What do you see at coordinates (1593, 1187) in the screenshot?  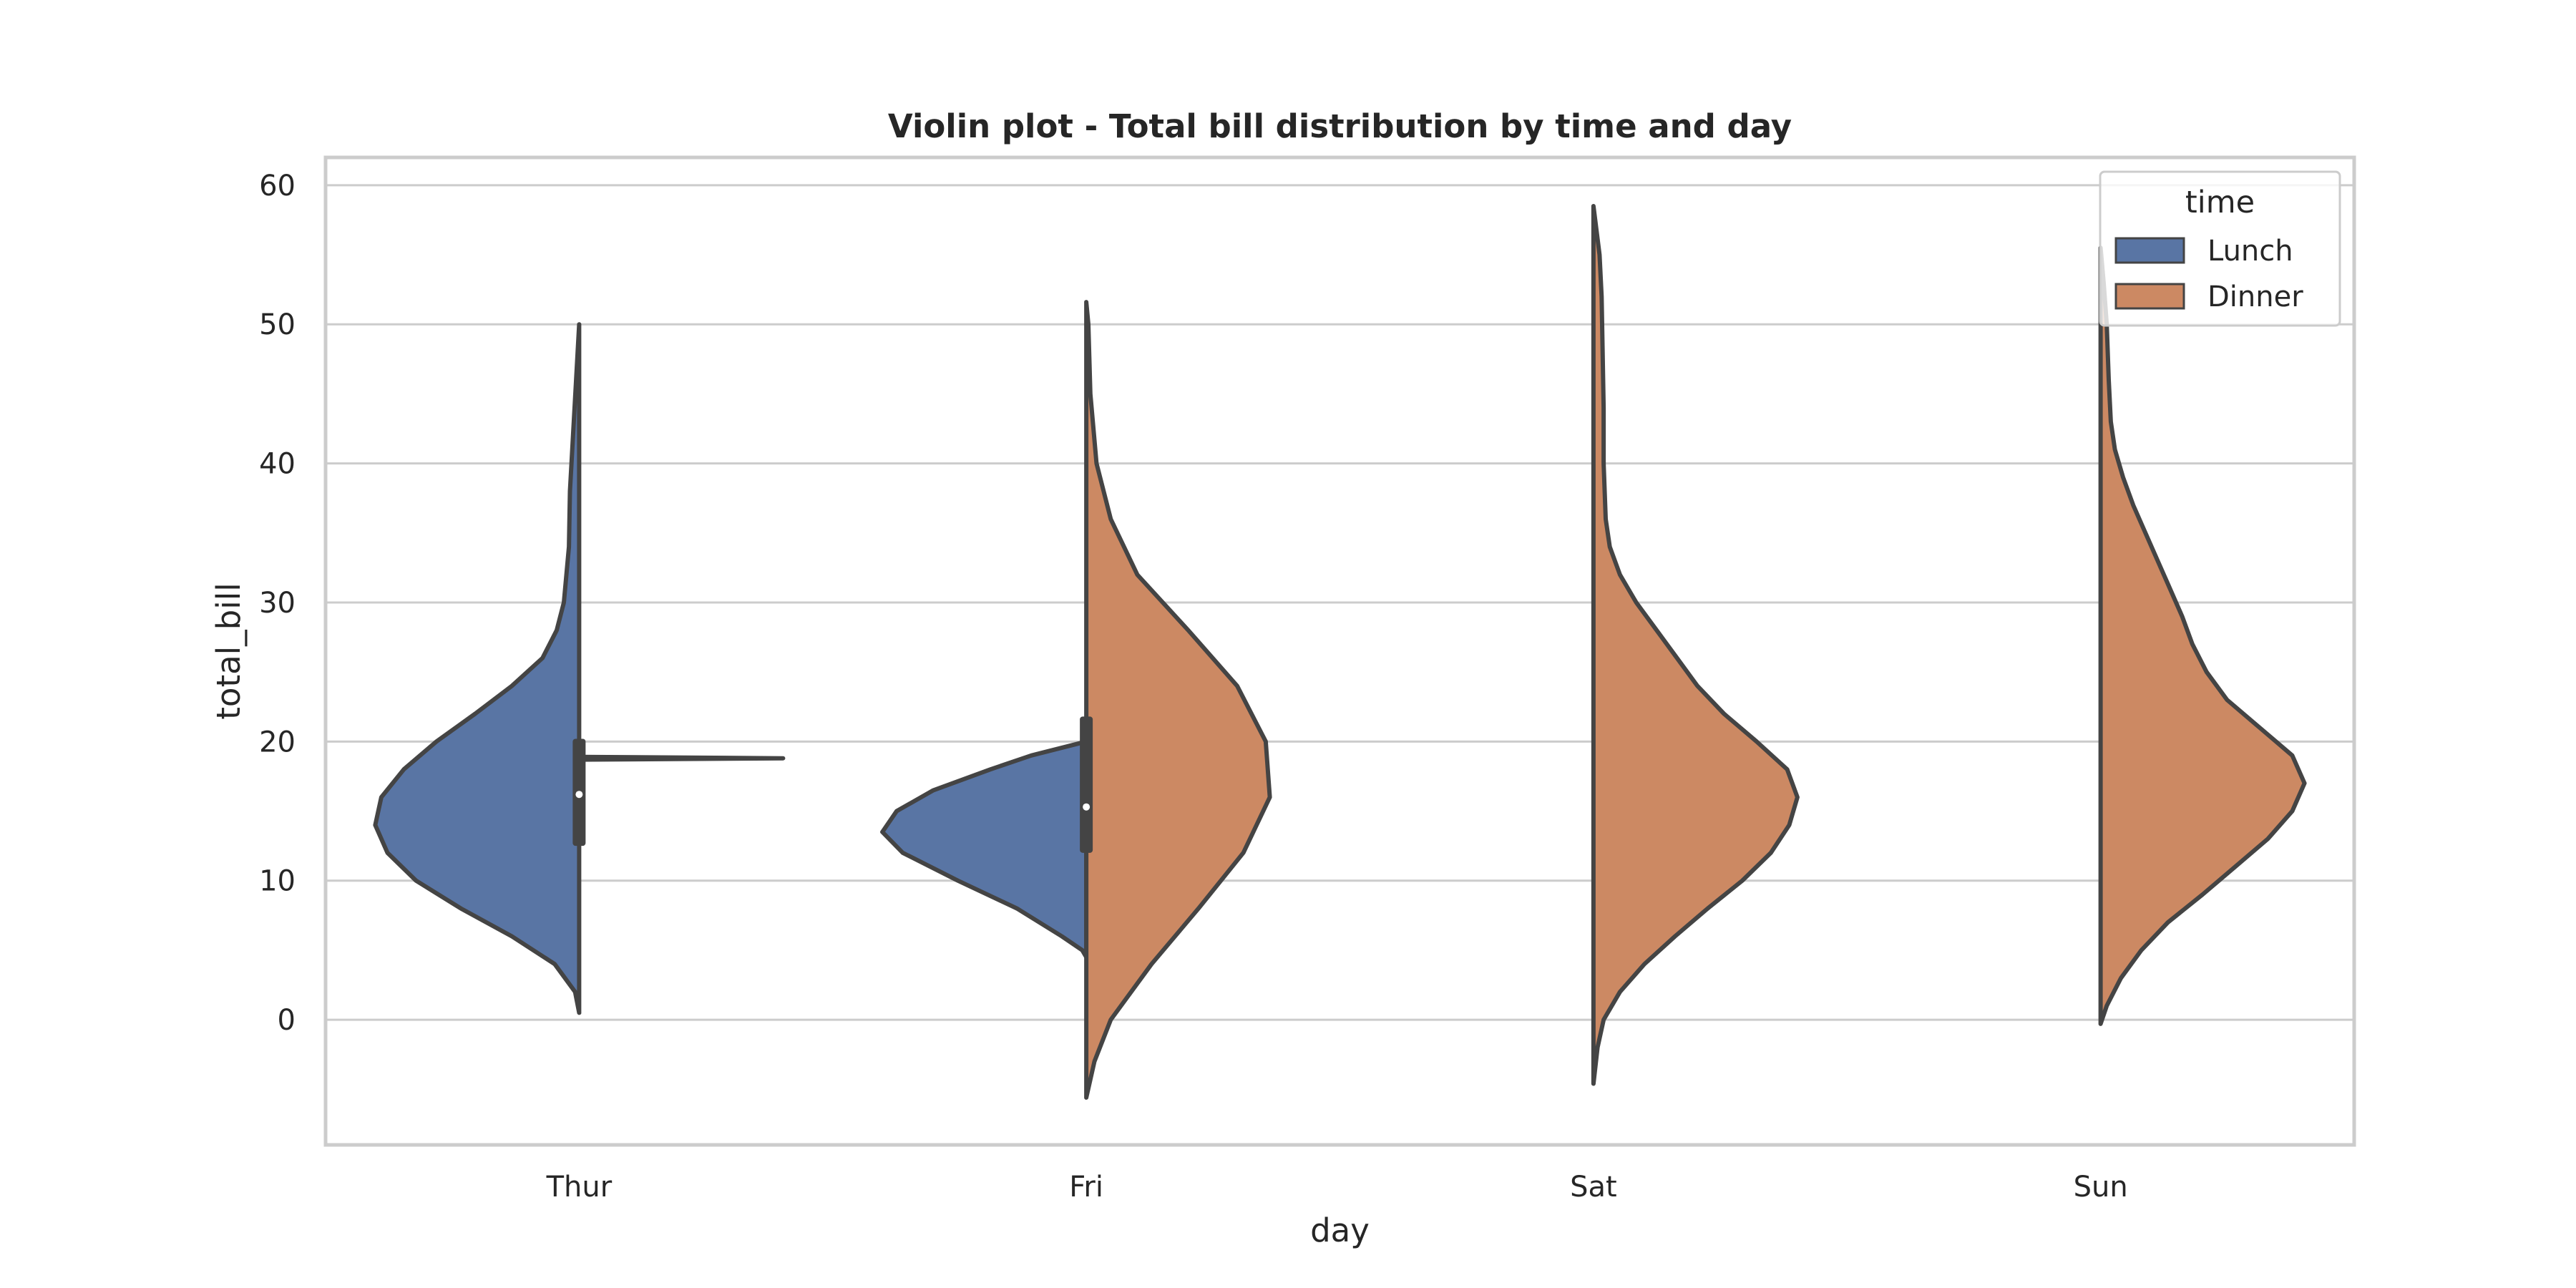 I see `x-tick-label: Sat` at bounding box center [1593, 1187].